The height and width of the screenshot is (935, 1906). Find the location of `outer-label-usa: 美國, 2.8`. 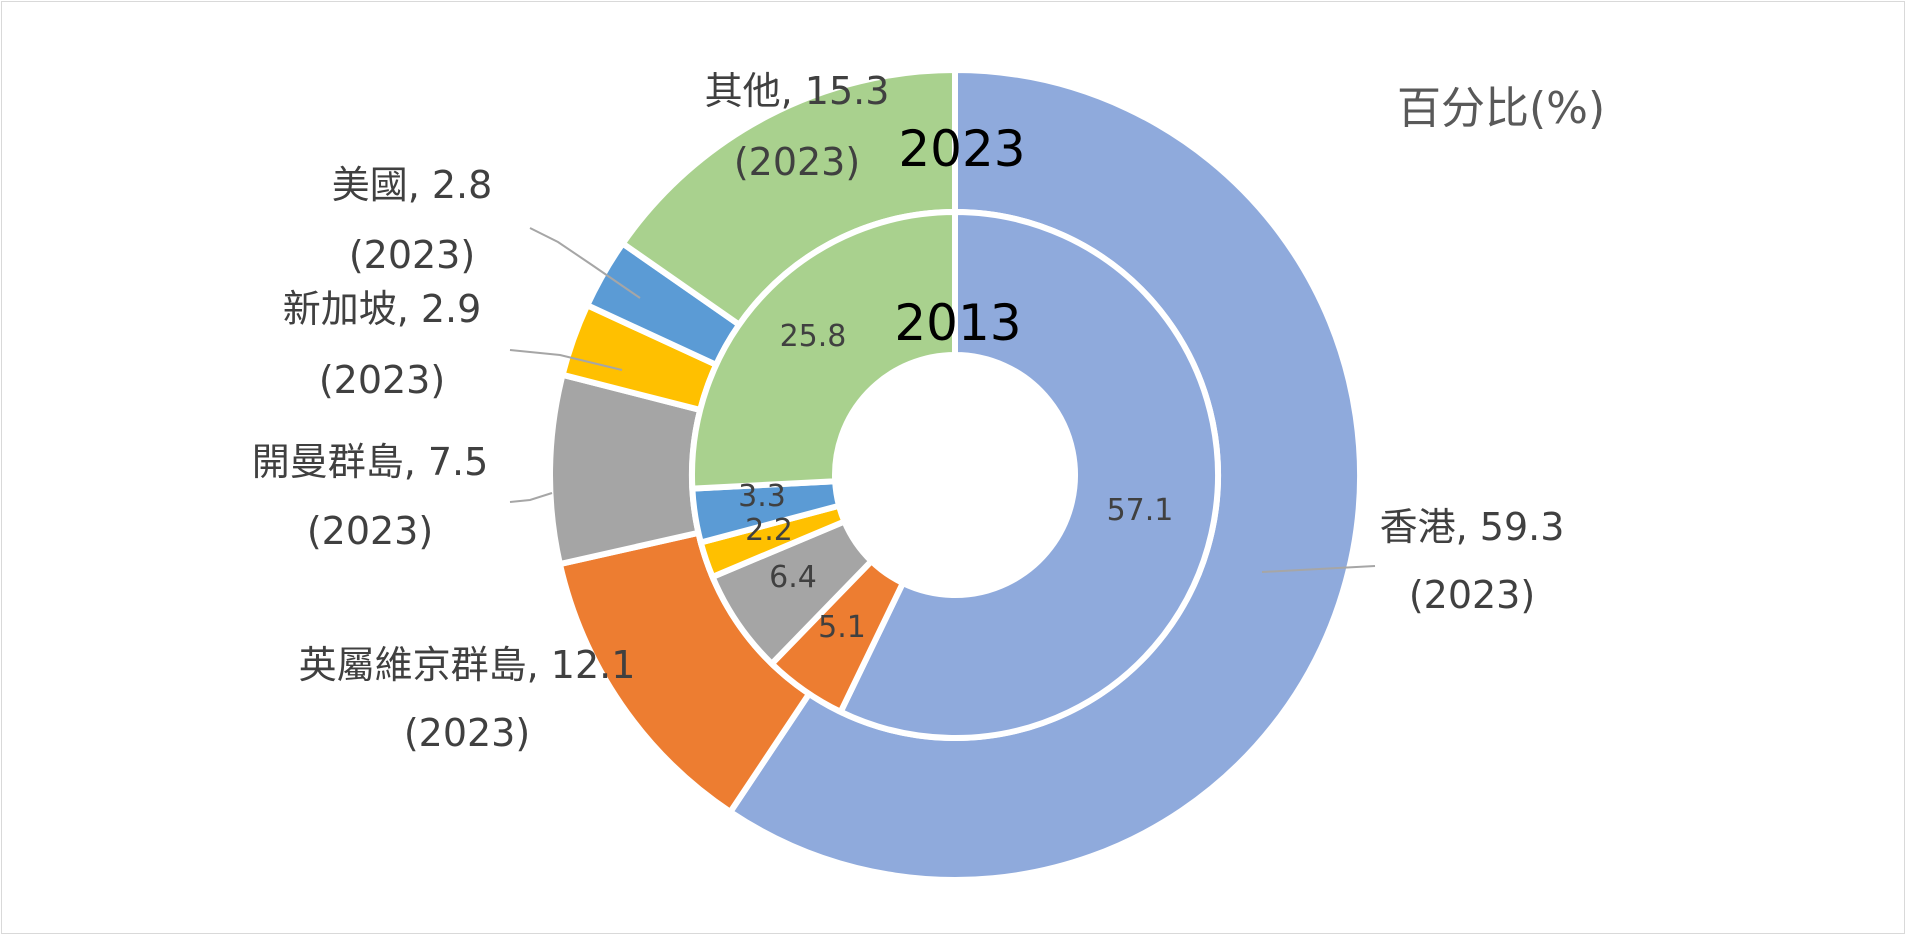

outer-label-usa: 美國, 2.8 is located at coordinates (412, 185).